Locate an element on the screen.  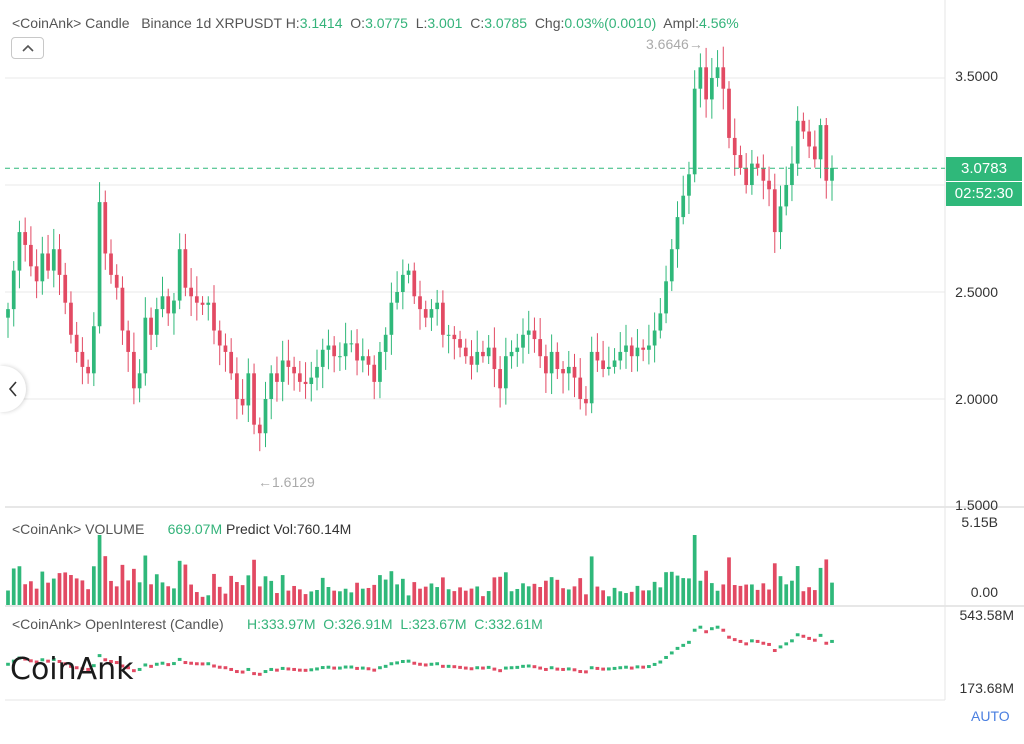
low-annotation: ←1.6129 is located at coordinates (286, 482).